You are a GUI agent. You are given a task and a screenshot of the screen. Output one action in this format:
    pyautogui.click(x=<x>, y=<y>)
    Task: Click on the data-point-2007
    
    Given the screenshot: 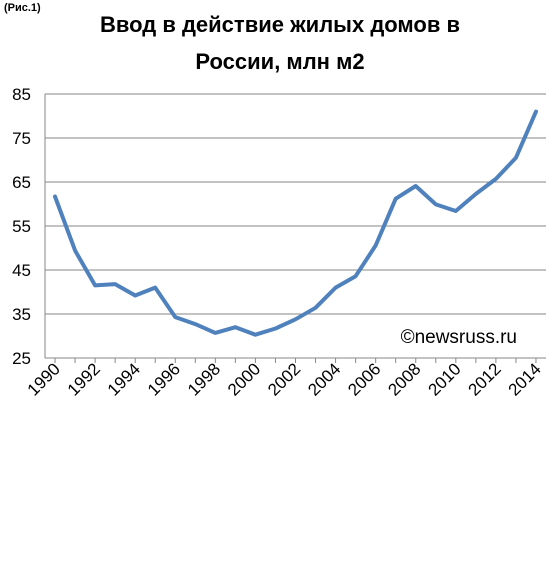 What is the action you would take?
    pyautogui.click(x=396, y=199)
    